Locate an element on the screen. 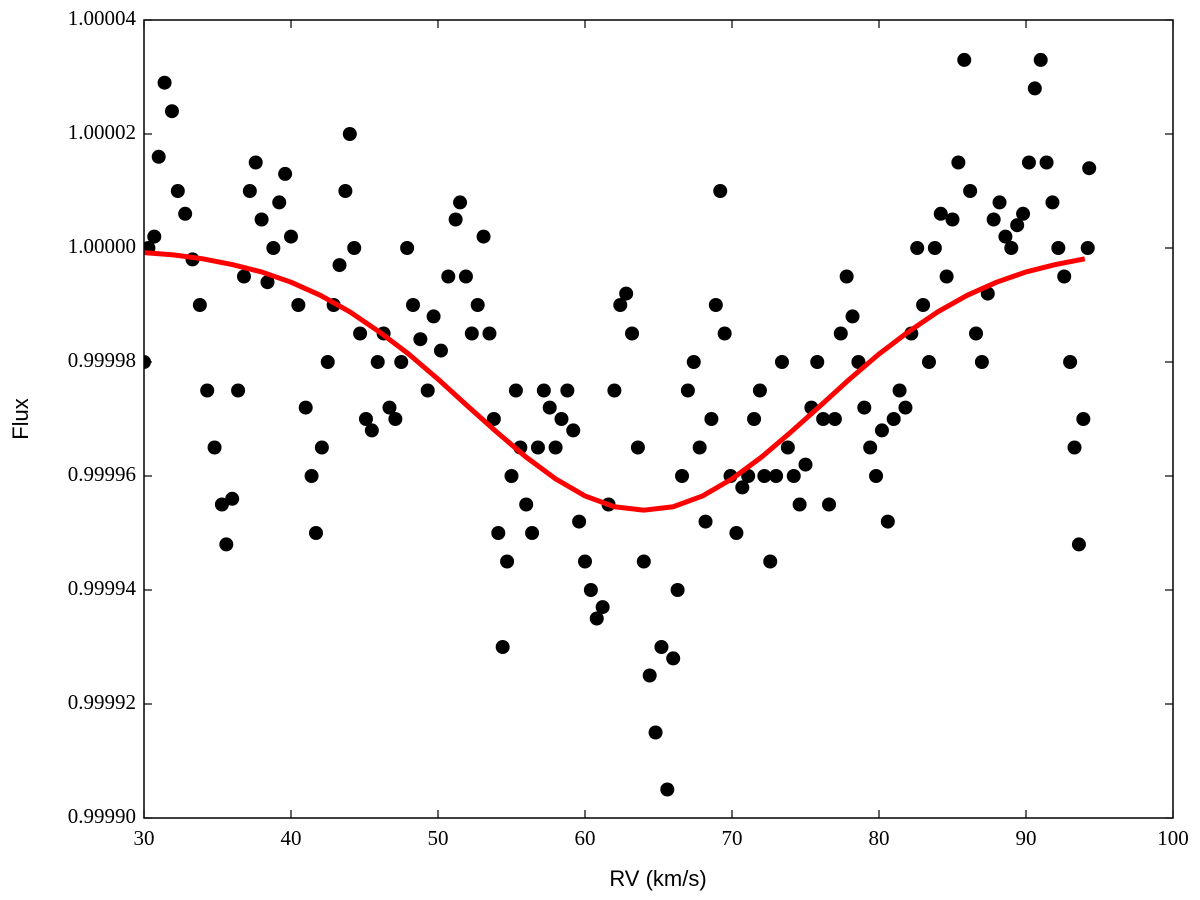 The width and height of the screenshot is (1200, 900). y-tick-label: 0.99998 is located at coordinates (102, 360).